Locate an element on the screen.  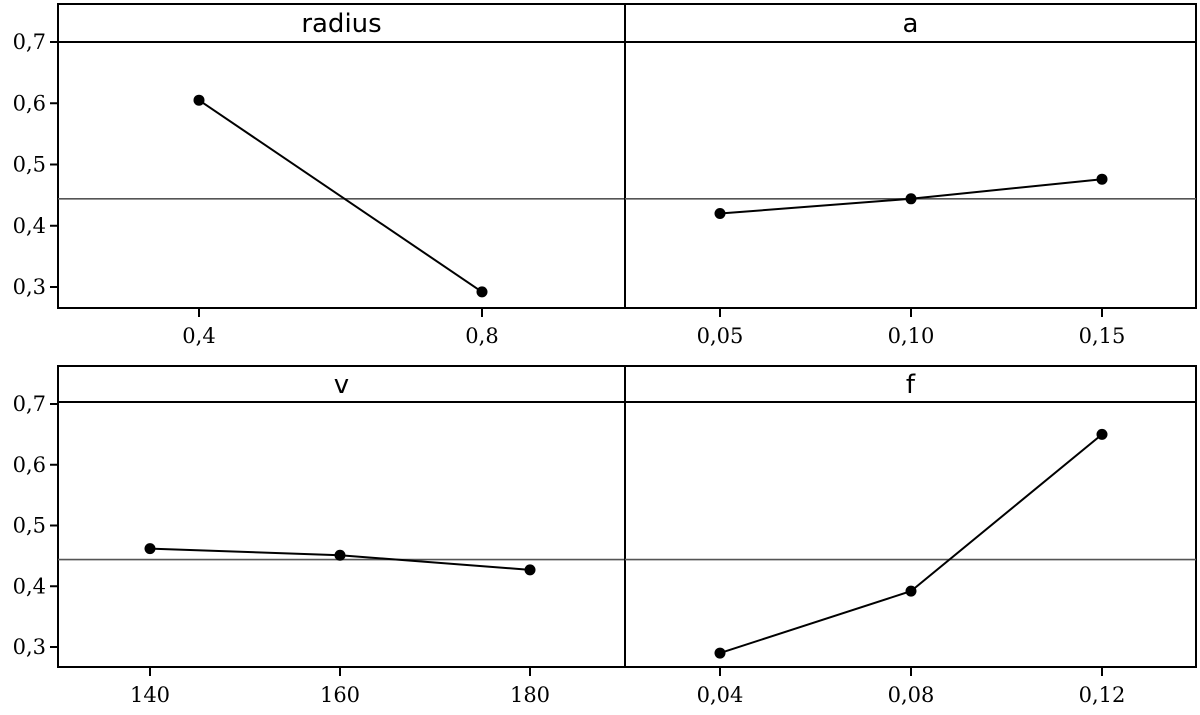
x-tick-label: 0,15 is located at coordinates (1102, 336).